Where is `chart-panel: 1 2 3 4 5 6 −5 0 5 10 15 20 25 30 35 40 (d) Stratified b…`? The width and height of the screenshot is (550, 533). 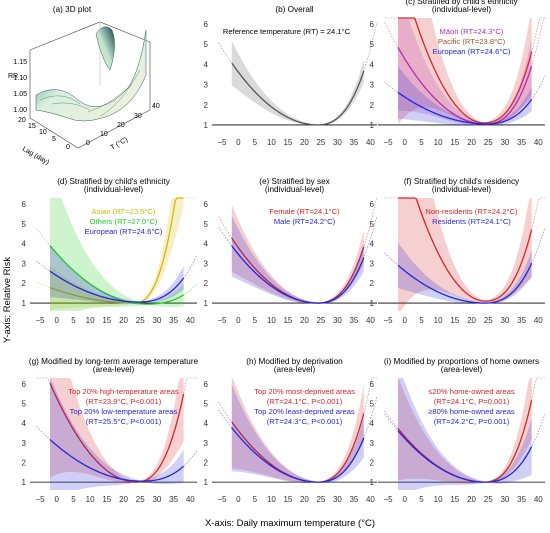
chart-panel: 1 2 3 4 5 6 −5 0 5 10 15 20 25 30 35 40 (d) Stratified b… is located at coordinates (110, 251).